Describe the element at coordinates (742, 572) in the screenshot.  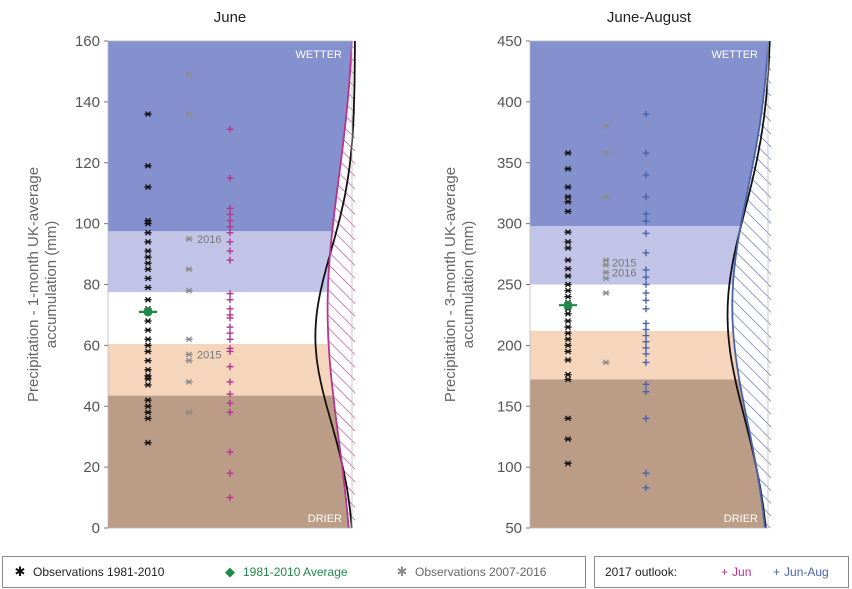
I see `legend-label-jun: Jun` at that location.